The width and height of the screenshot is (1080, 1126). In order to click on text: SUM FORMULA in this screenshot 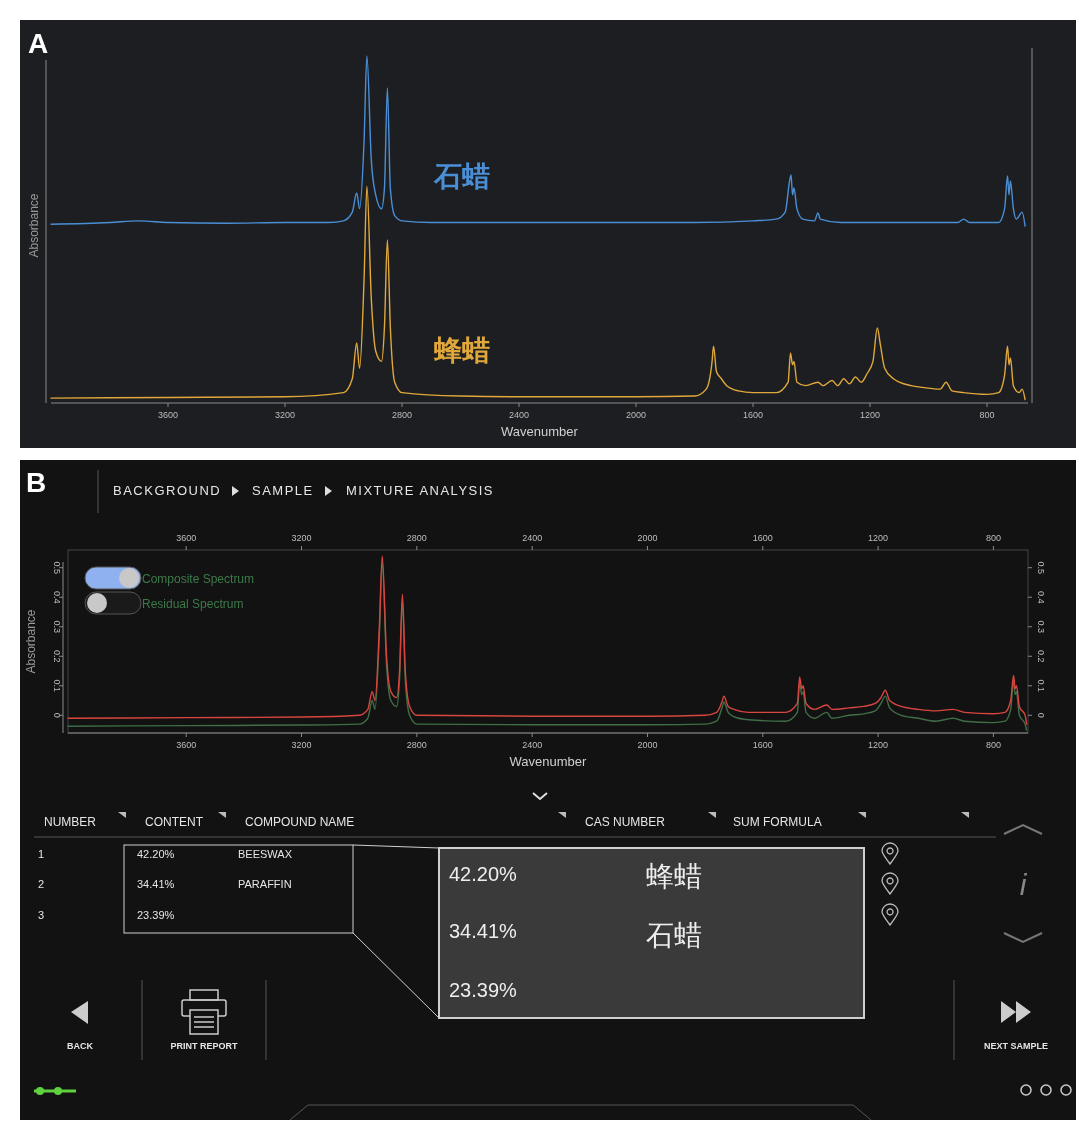, I will do `click(777, 822)`.